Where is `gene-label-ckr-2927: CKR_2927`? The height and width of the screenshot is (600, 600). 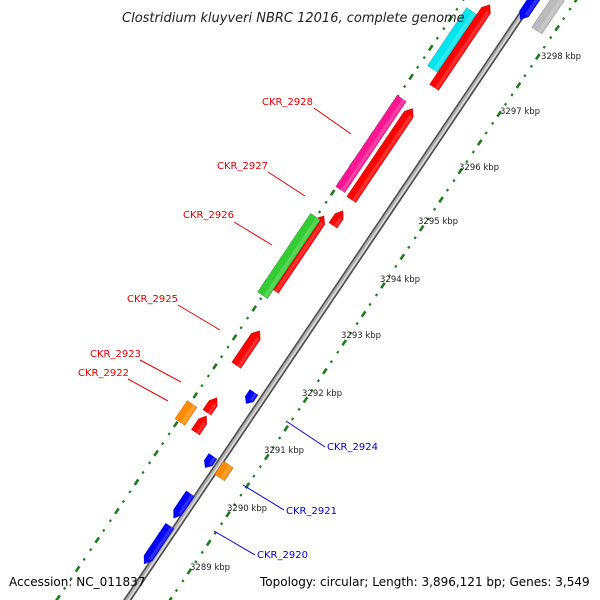
gene-label-ckr-2927: CKR_2927 is located at coordinates (242, 166).